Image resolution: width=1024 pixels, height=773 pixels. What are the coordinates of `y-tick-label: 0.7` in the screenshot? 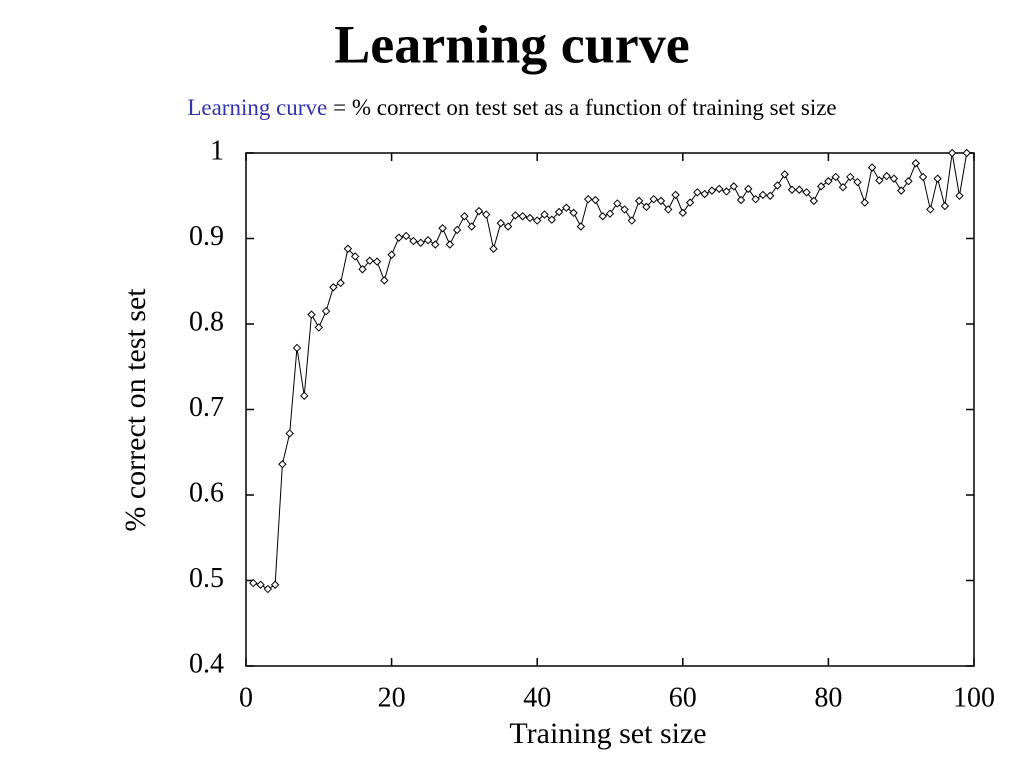 It's located at (206, 407).